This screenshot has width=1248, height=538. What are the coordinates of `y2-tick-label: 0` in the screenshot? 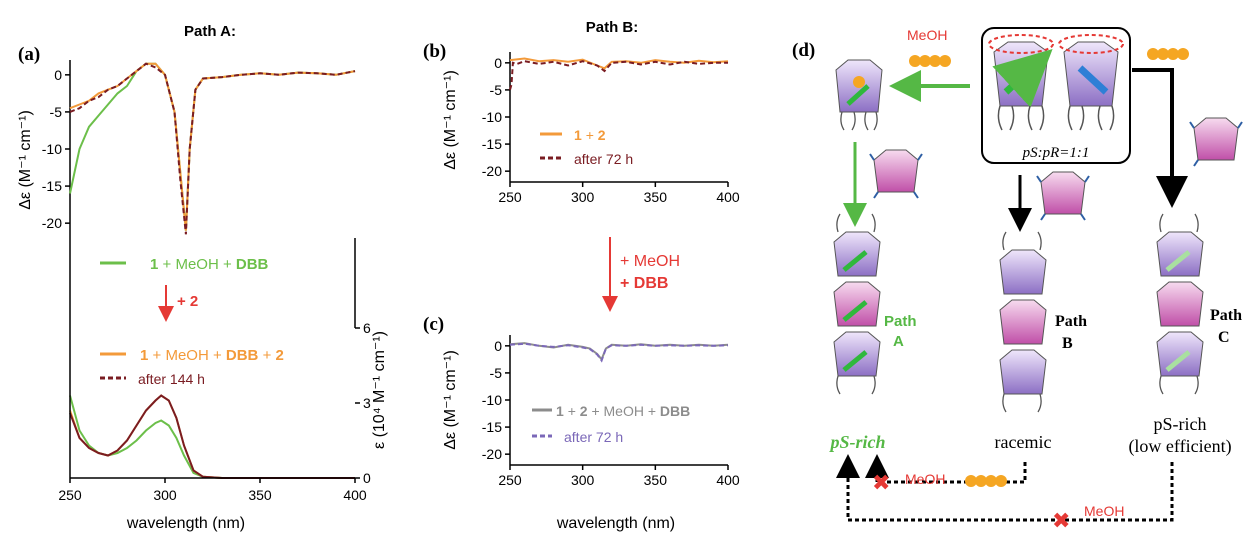 It's located at (367, 478).